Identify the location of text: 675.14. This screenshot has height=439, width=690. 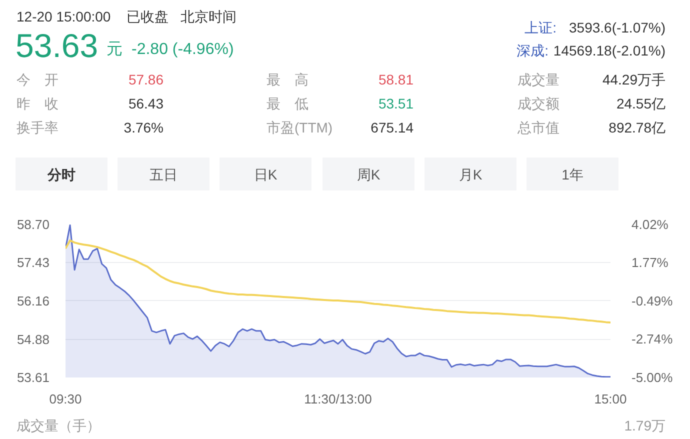
(392, 128).